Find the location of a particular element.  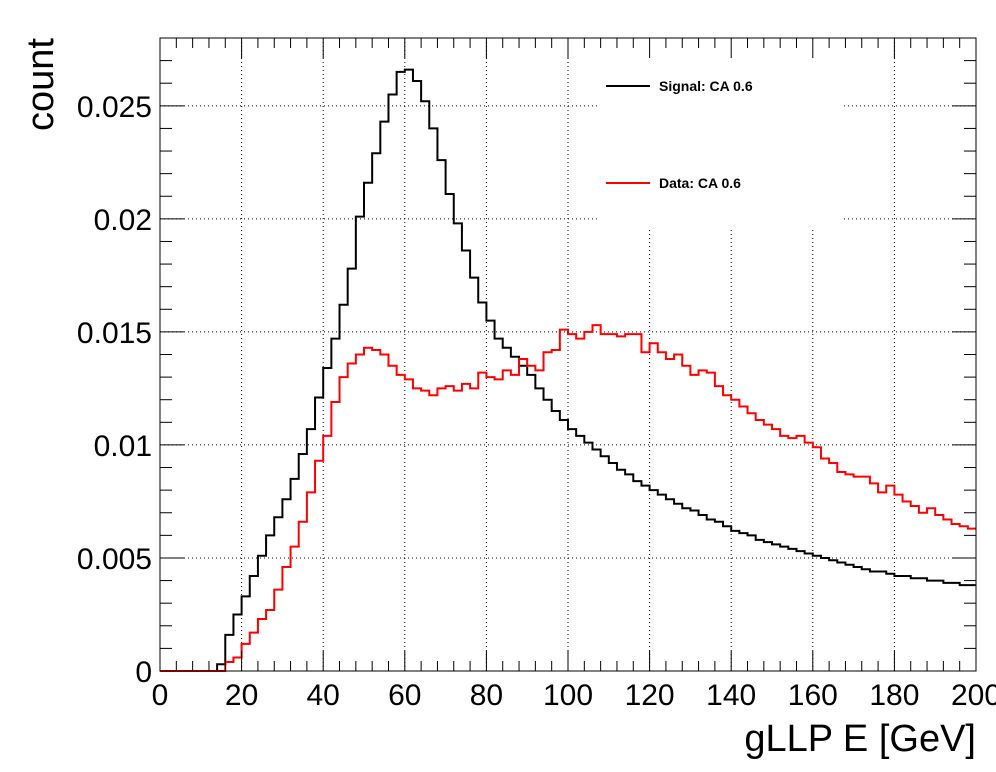

legend-box is located at coordinates (720, 135).